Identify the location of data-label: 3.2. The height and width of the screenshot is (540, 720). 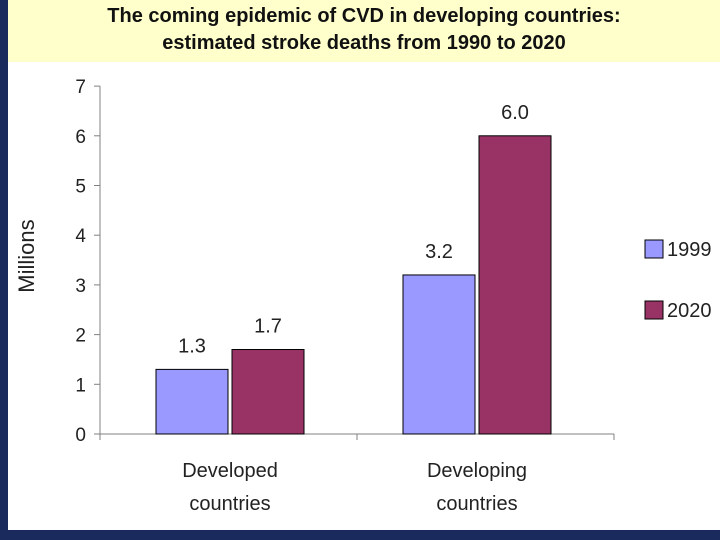
(439, 252).